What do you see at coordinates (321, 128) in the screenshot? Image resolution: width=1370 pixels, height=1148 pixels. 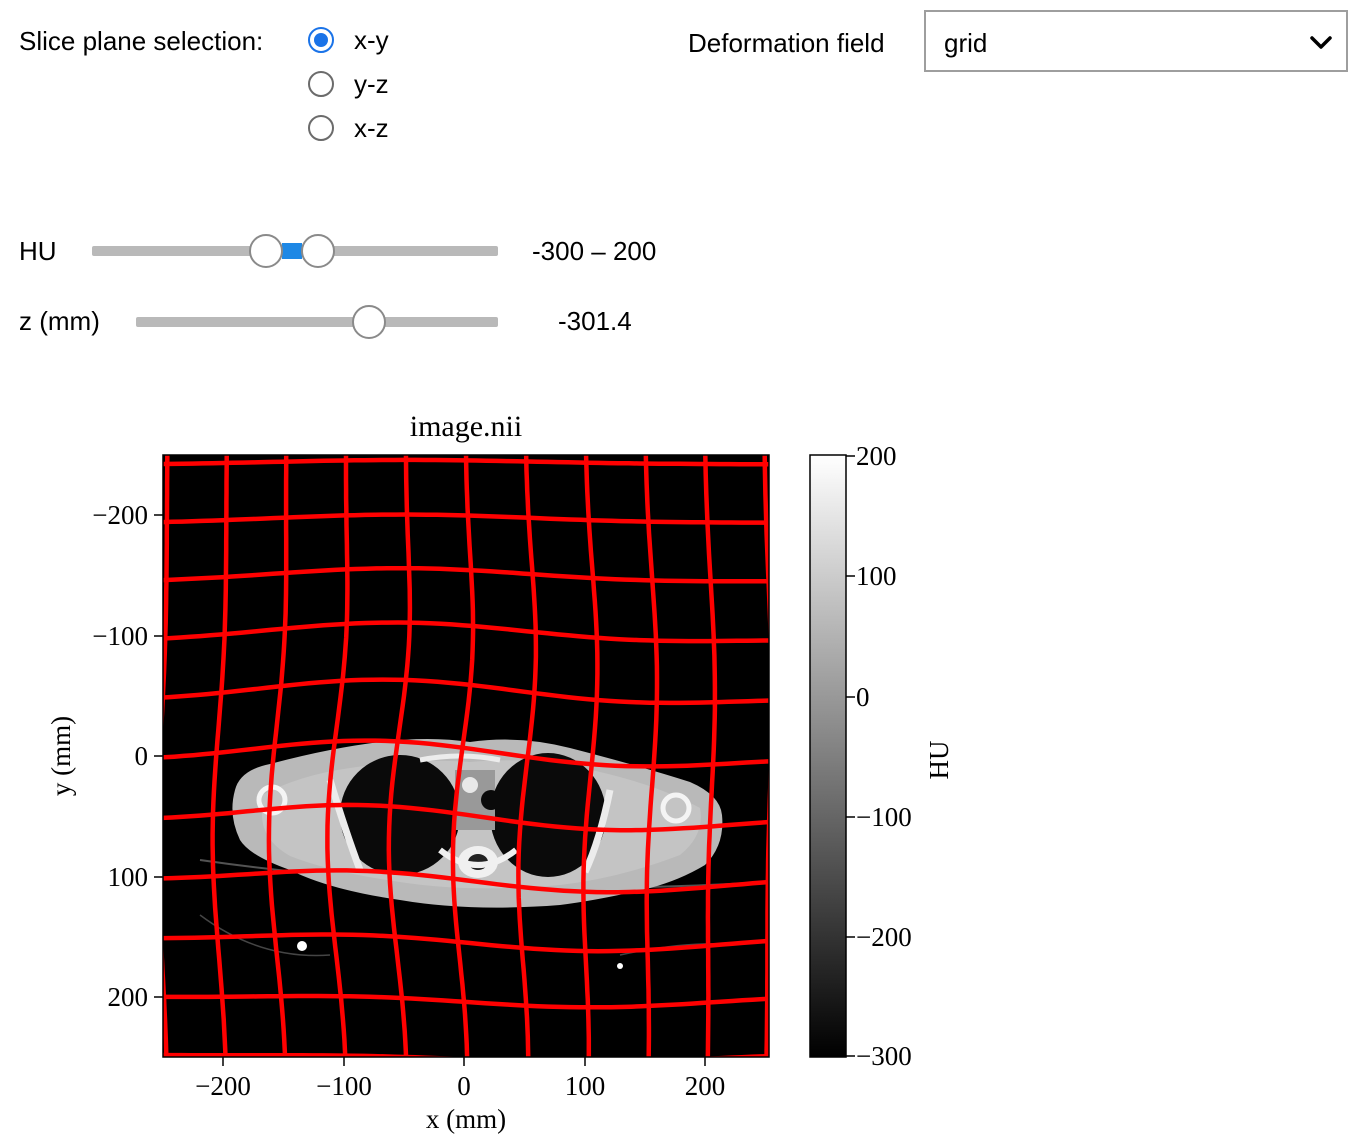 I see `radio-x-z-button` at bounding box center [321, 128].